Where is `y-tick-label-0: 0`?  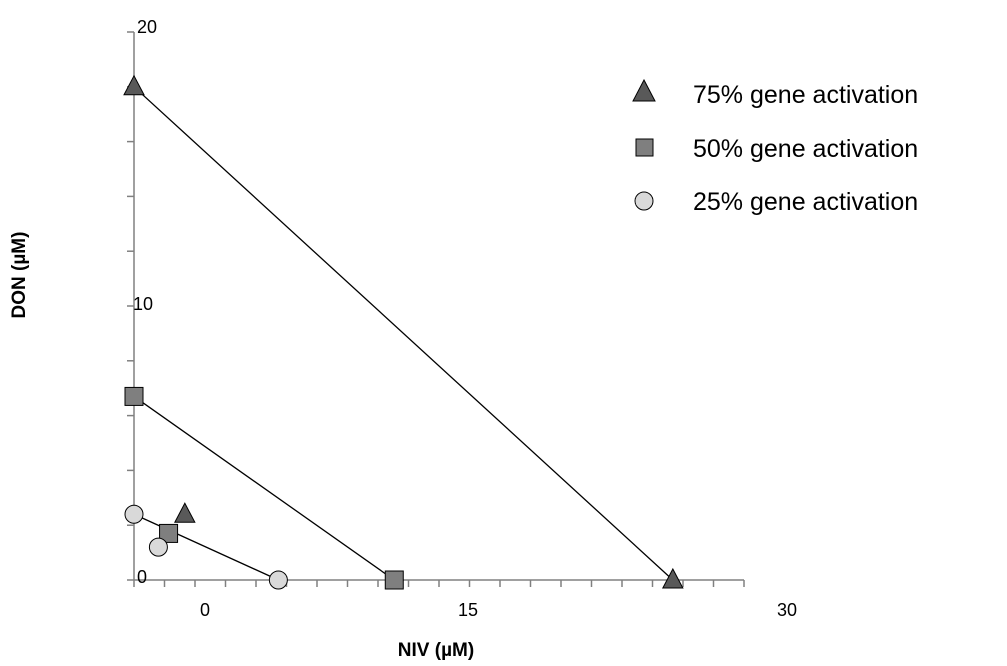 y-tick-label-0: 0 is located at coordinates (142, 577).